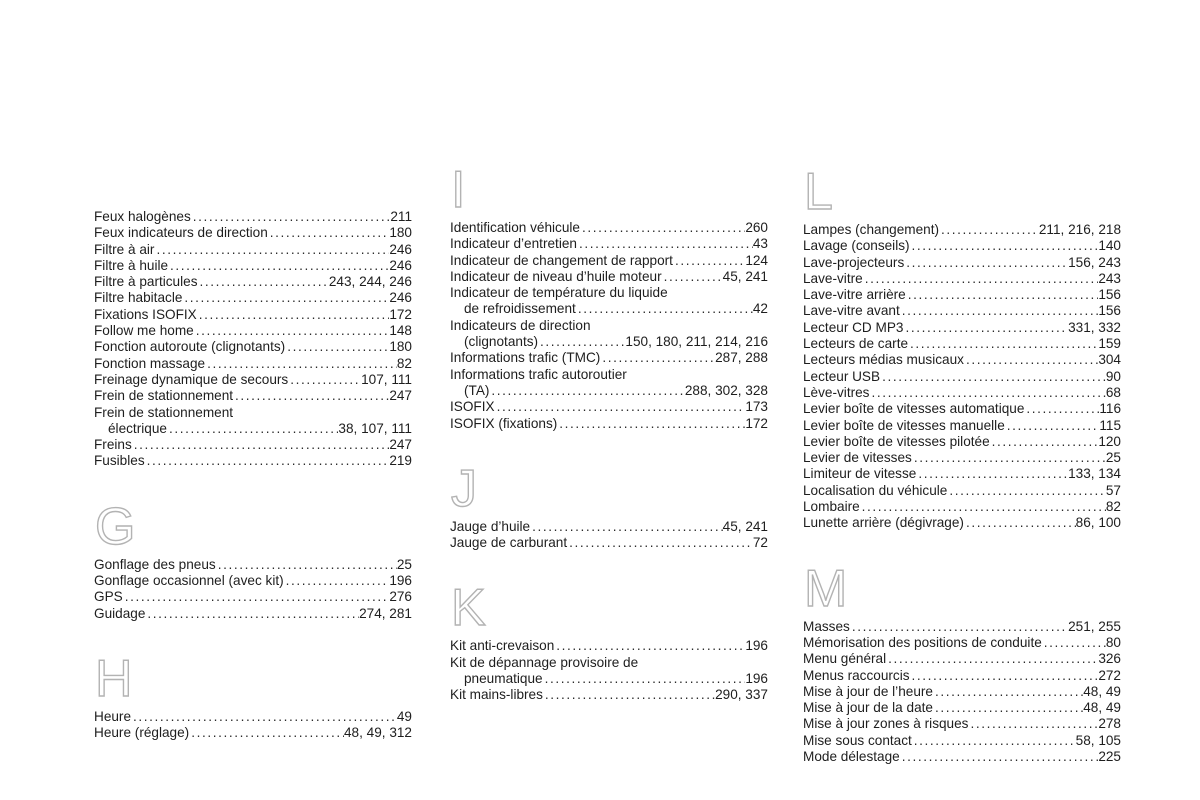  Describe the element at coordinates (385, 613) in the screenshot. I see `entry-page-numbers: 274, 281` at that location.